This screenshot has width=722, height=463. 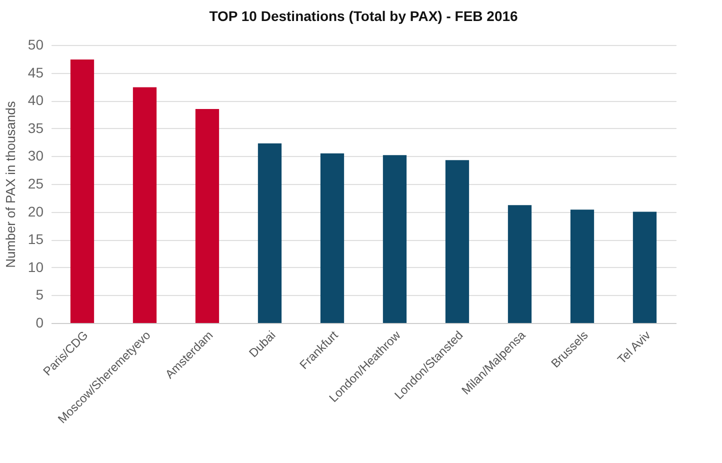 What do you see at coordinates (36, 211) in the screenshot?
I see `y-tick-label: 20` at bounding box center [36, 211].